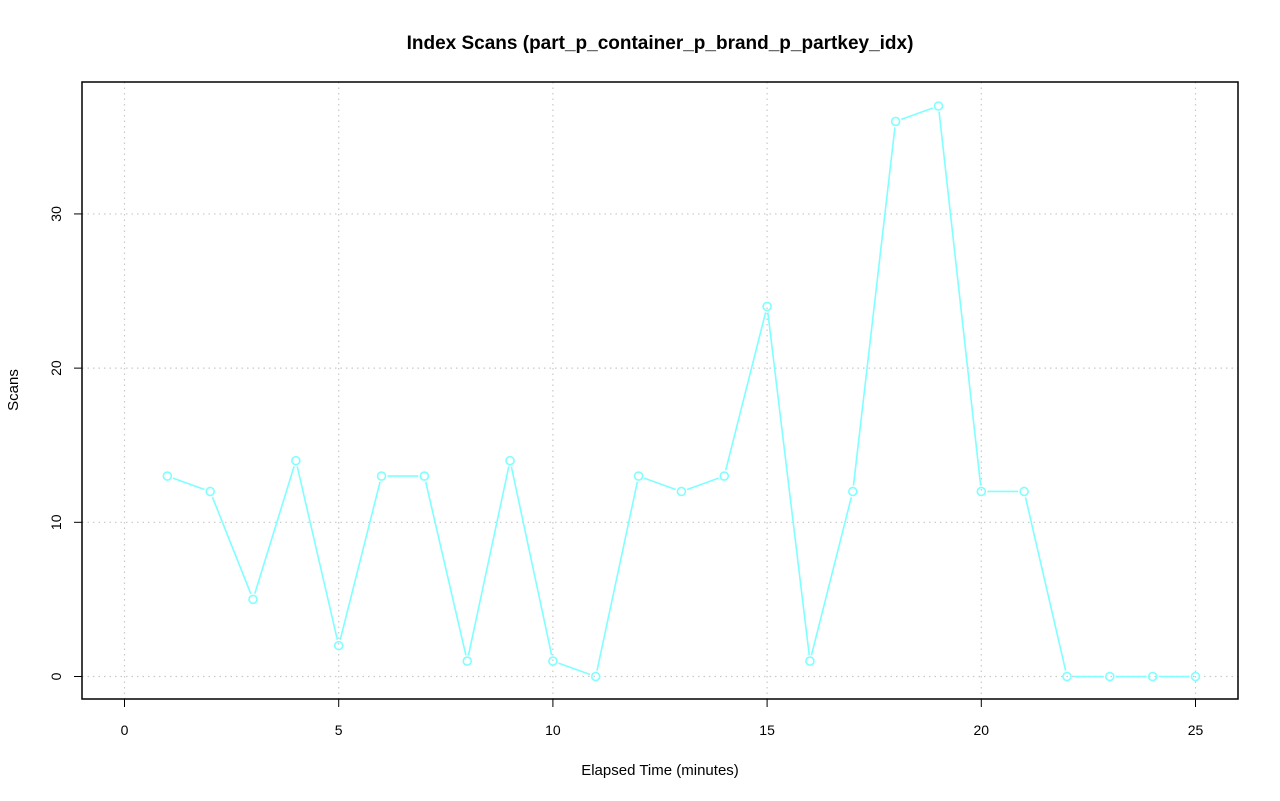  Describe the element at coordinates (767, 730) in the screenshot. I see `x-tick-label: 15` at that location.